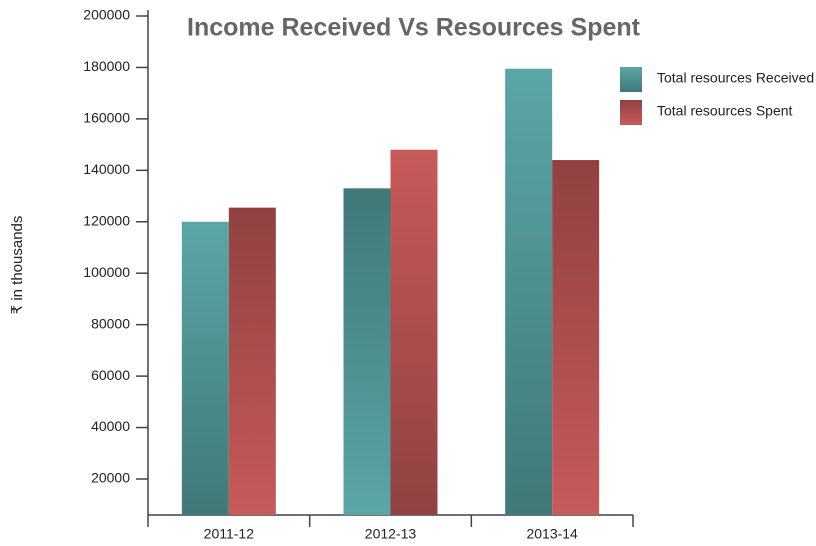 The width and height of the screenshot is (816, 546). I want to click on y-tick-label: 180000, so click(106, 66).